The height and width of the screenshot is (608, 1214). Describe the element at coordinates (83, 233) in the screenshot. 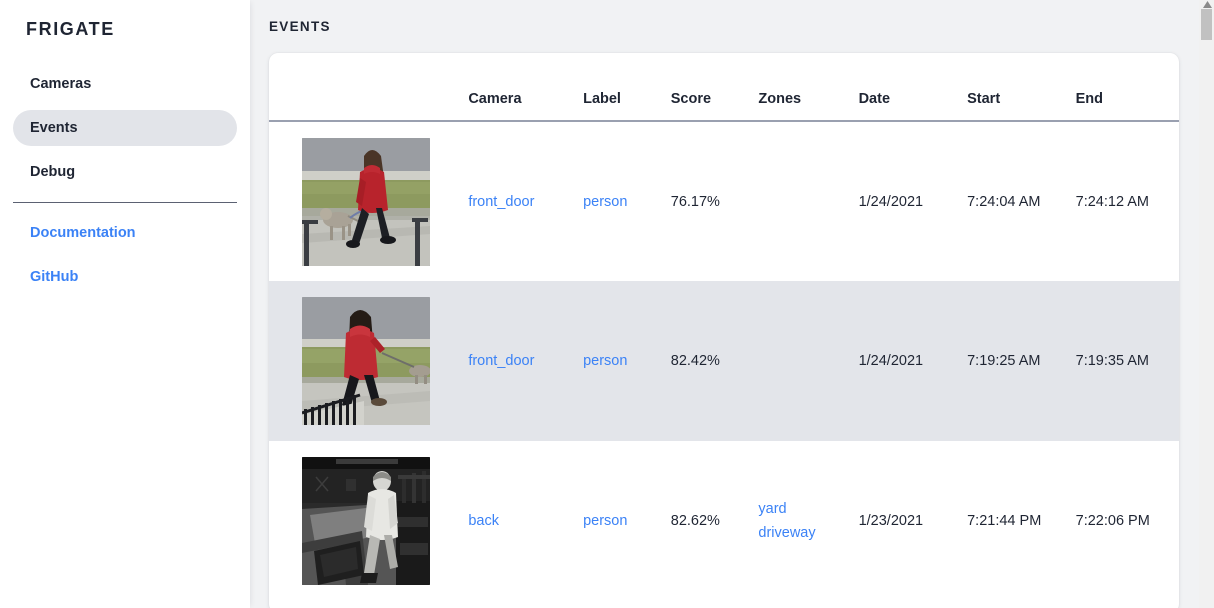

I see `sidebar-link-documentation: Documentation` at that location.